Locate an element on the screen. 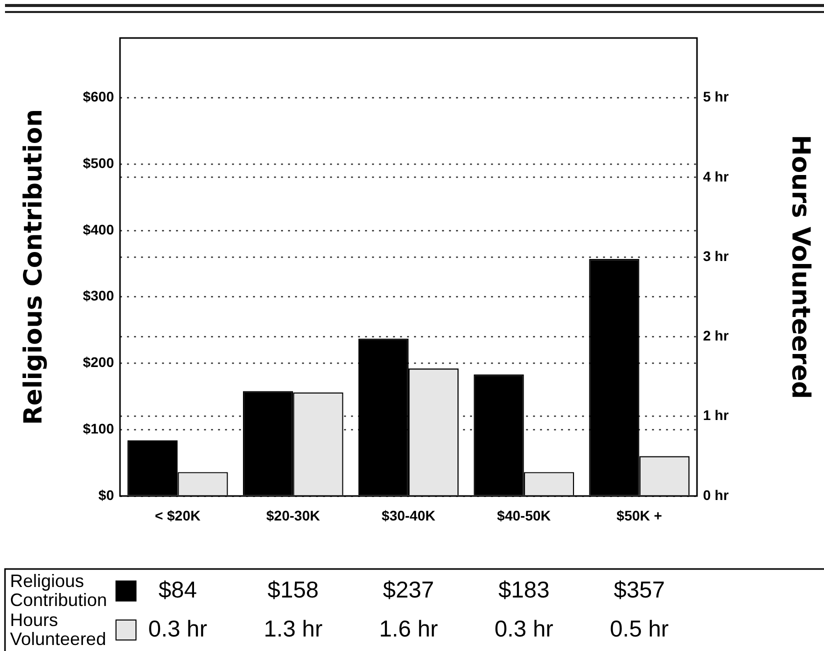  data-label: 1.6 hr is located at coordinates (408, 628).